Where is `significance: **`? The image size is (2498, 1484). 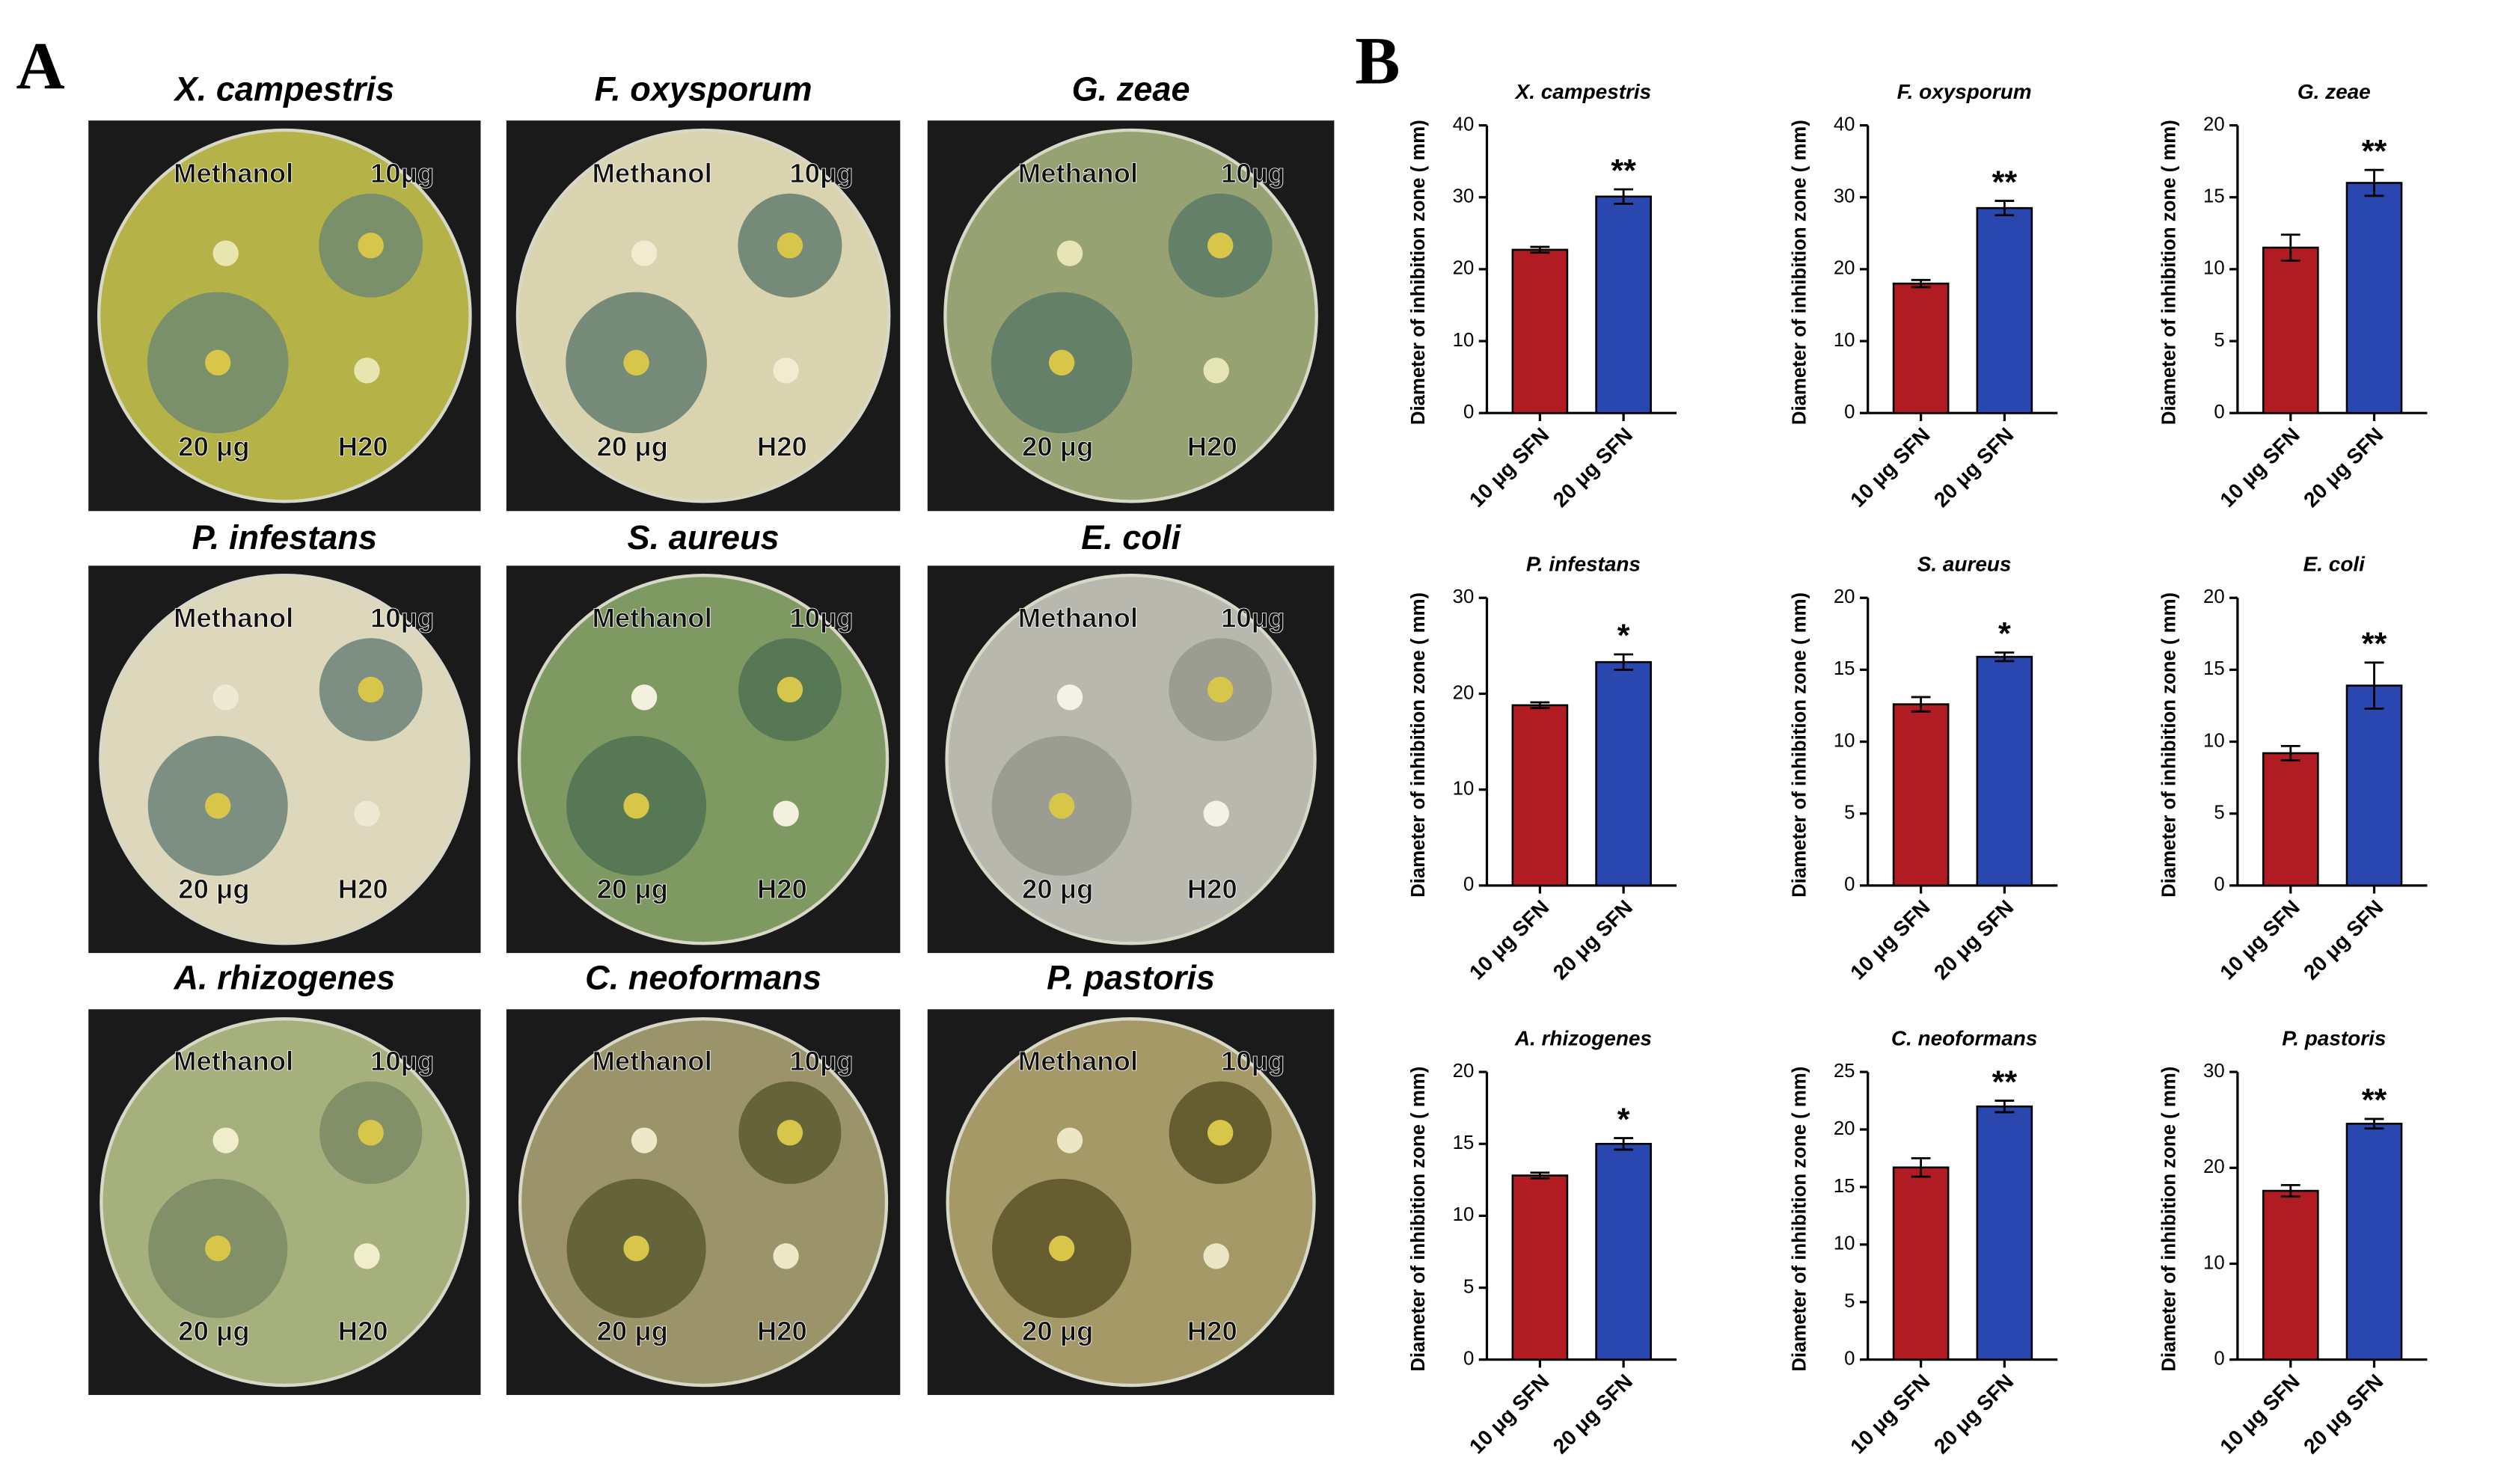 significance: ** is located at coordinates (1624, 170).